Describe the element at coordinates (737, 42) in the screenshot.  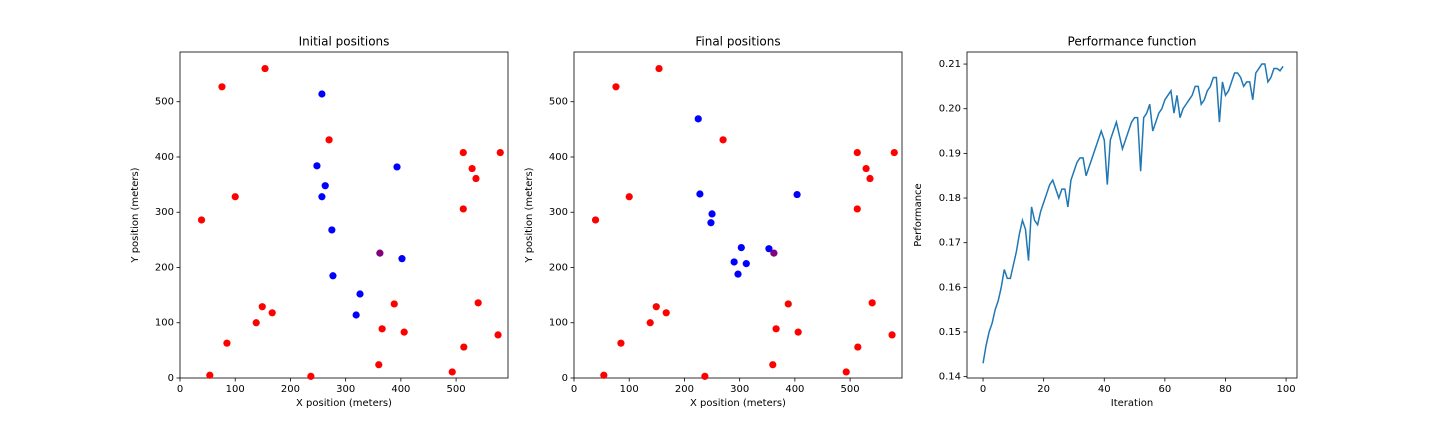
I see `chart-title: Final positions` at that location.